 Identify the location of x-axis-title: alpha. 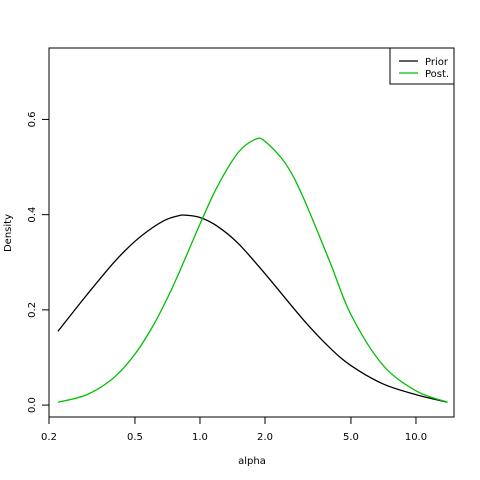
(252, 461).